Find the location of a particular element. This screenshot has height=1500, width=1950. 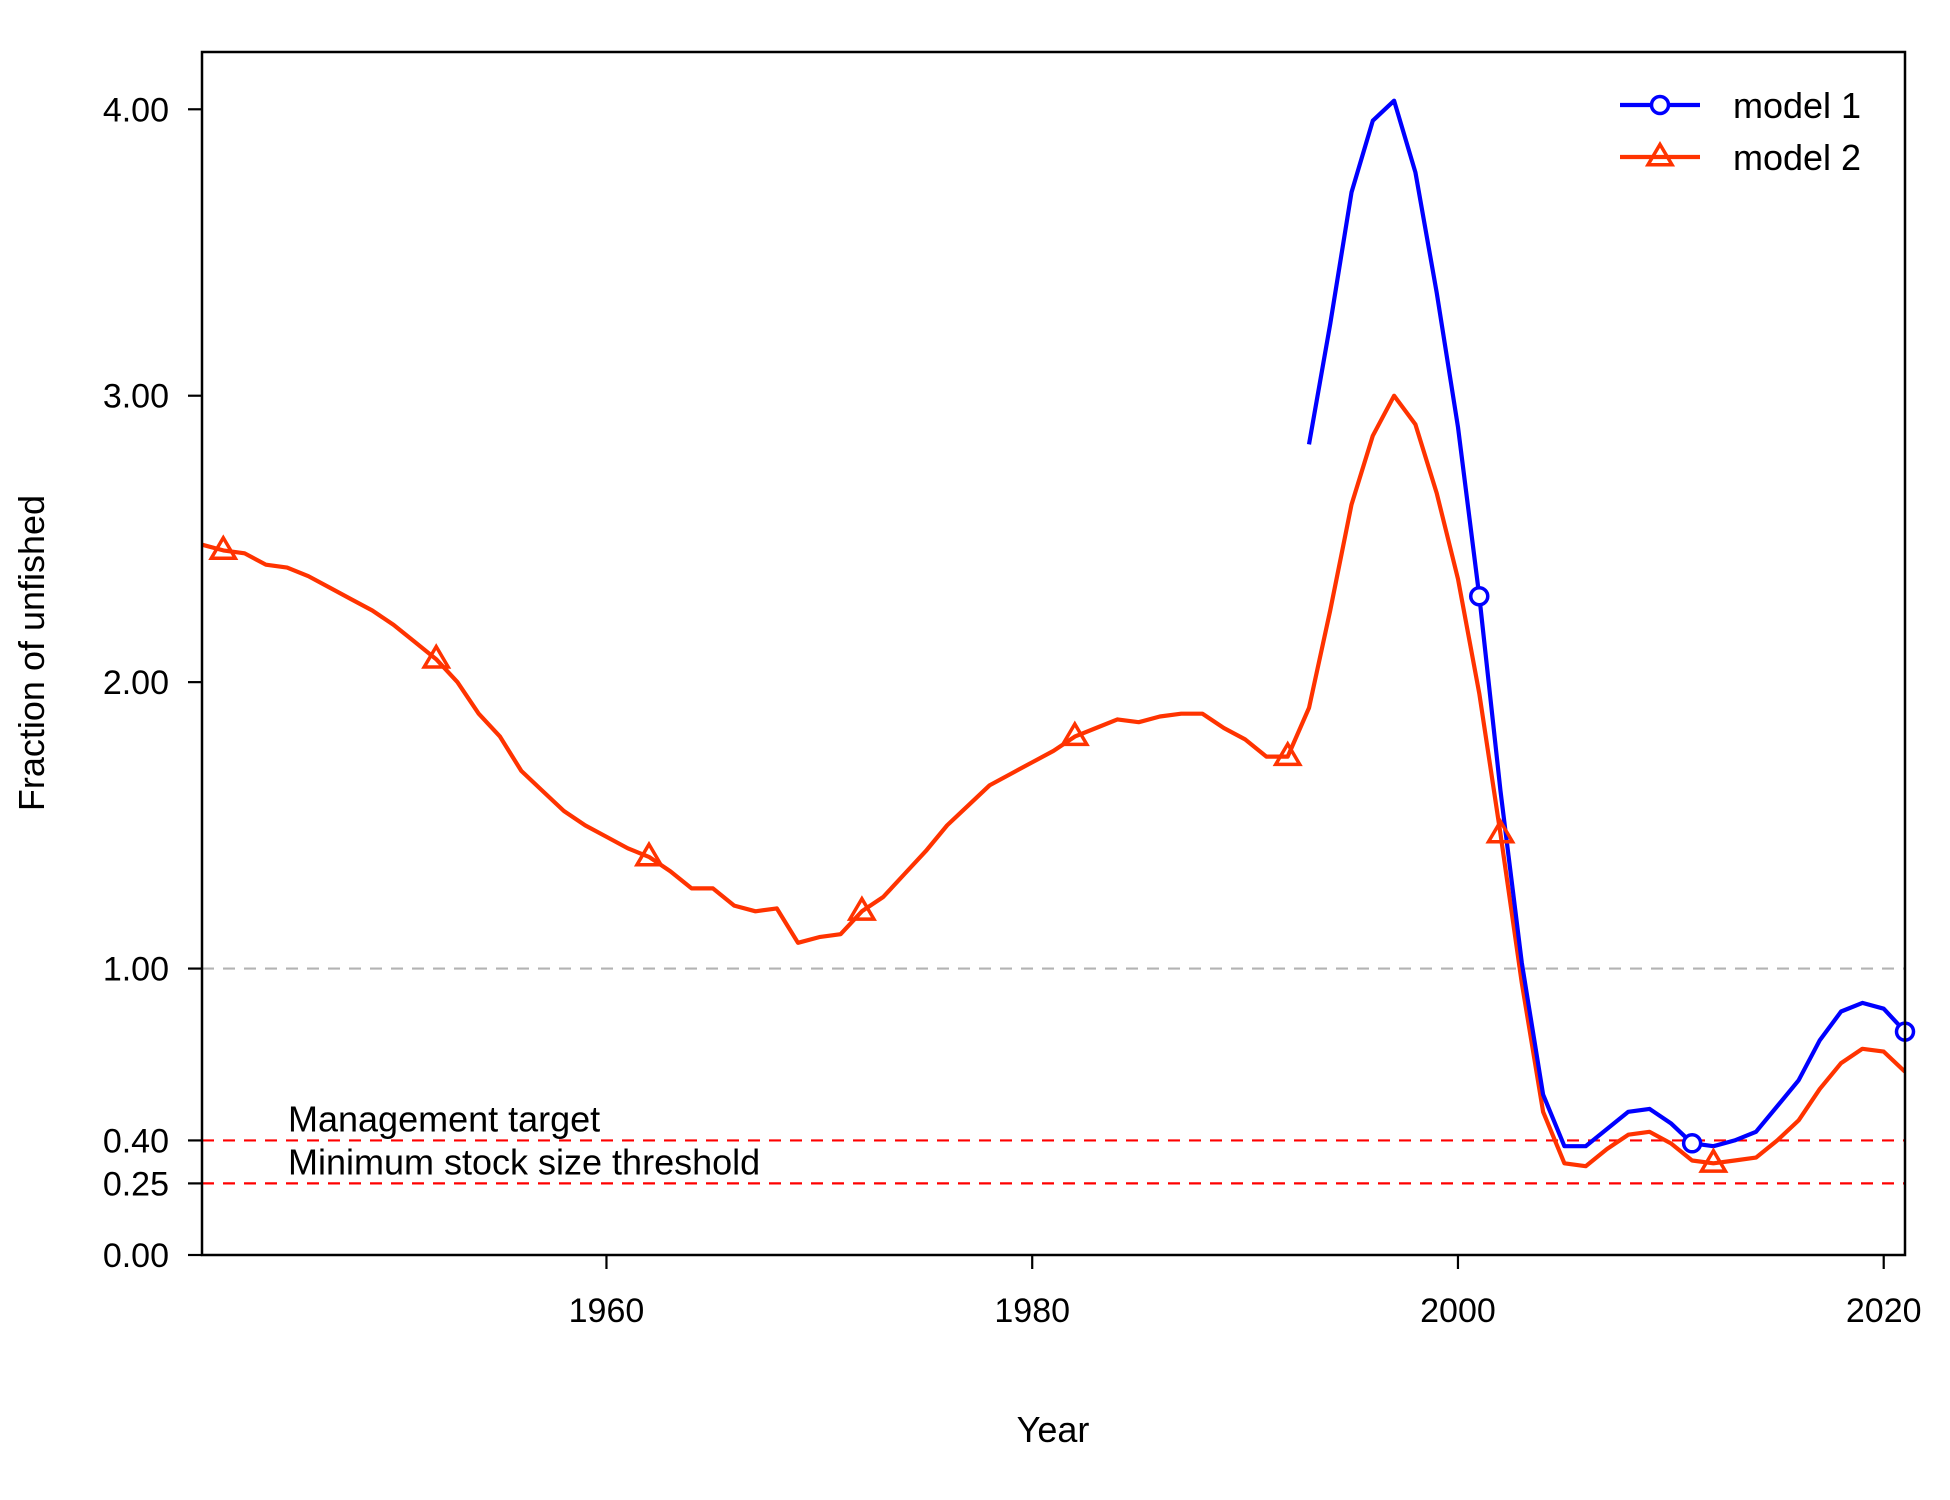

x-tick-label: 2000 is located at coordinates (1458, 1311).